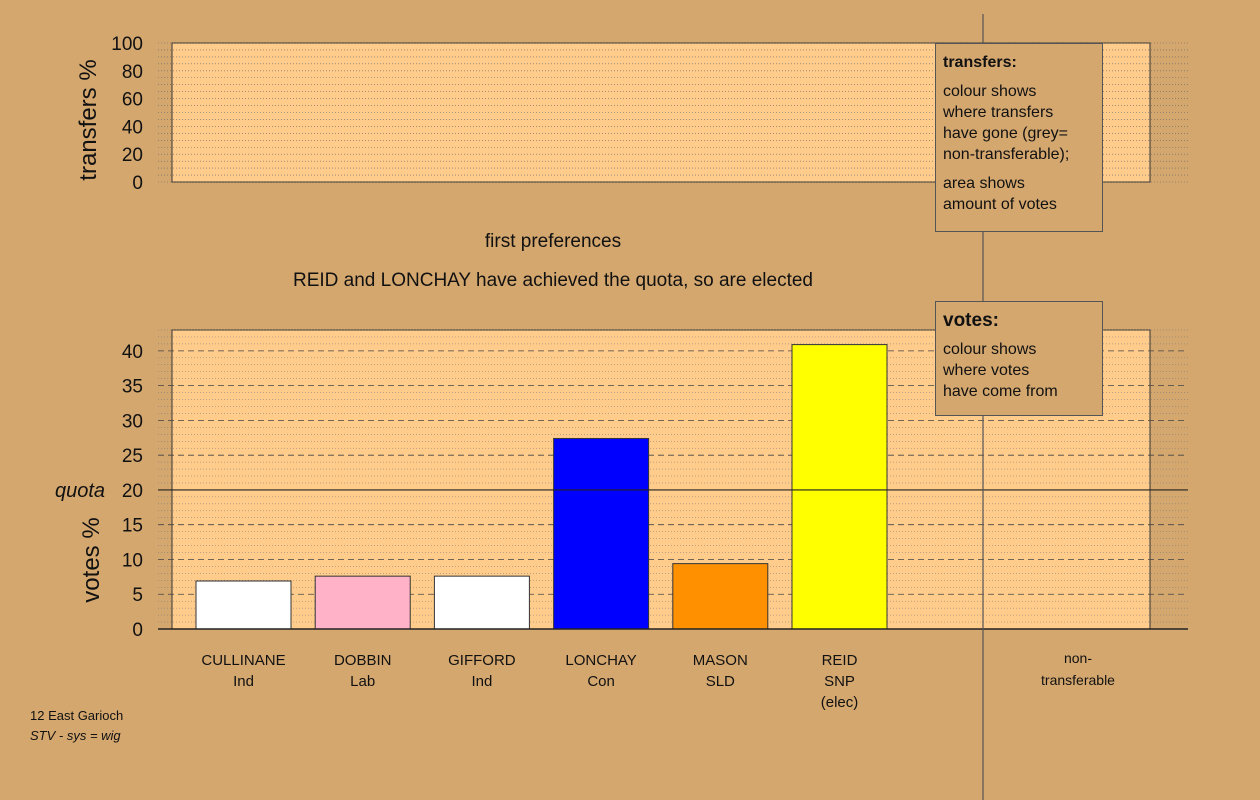 The image size is (1260, 800). What do you see at coordinates (132, 421) in the screenshot?
I see `votes-y-tick-label: 30` at bounding box center [132, 421].